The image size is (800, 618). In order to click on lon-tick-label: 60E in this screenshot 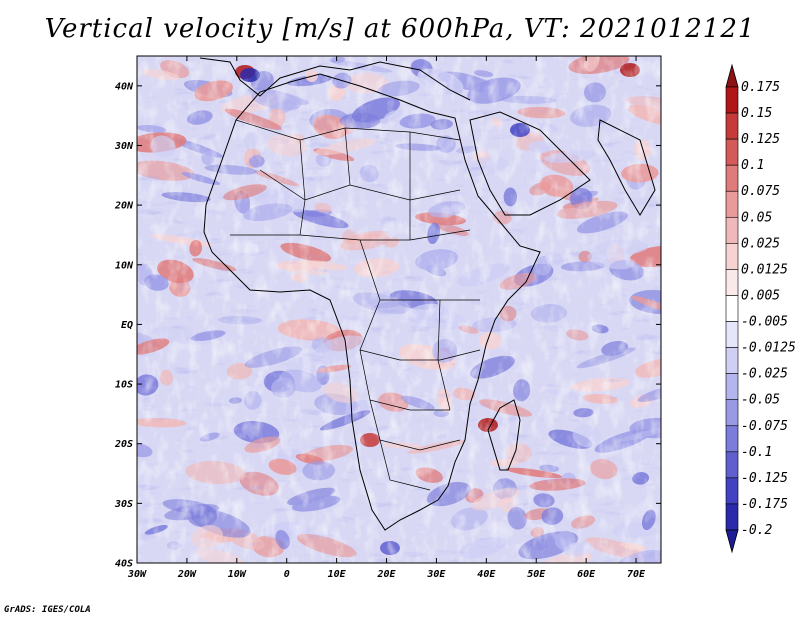, I will do `click(586, 574)`.